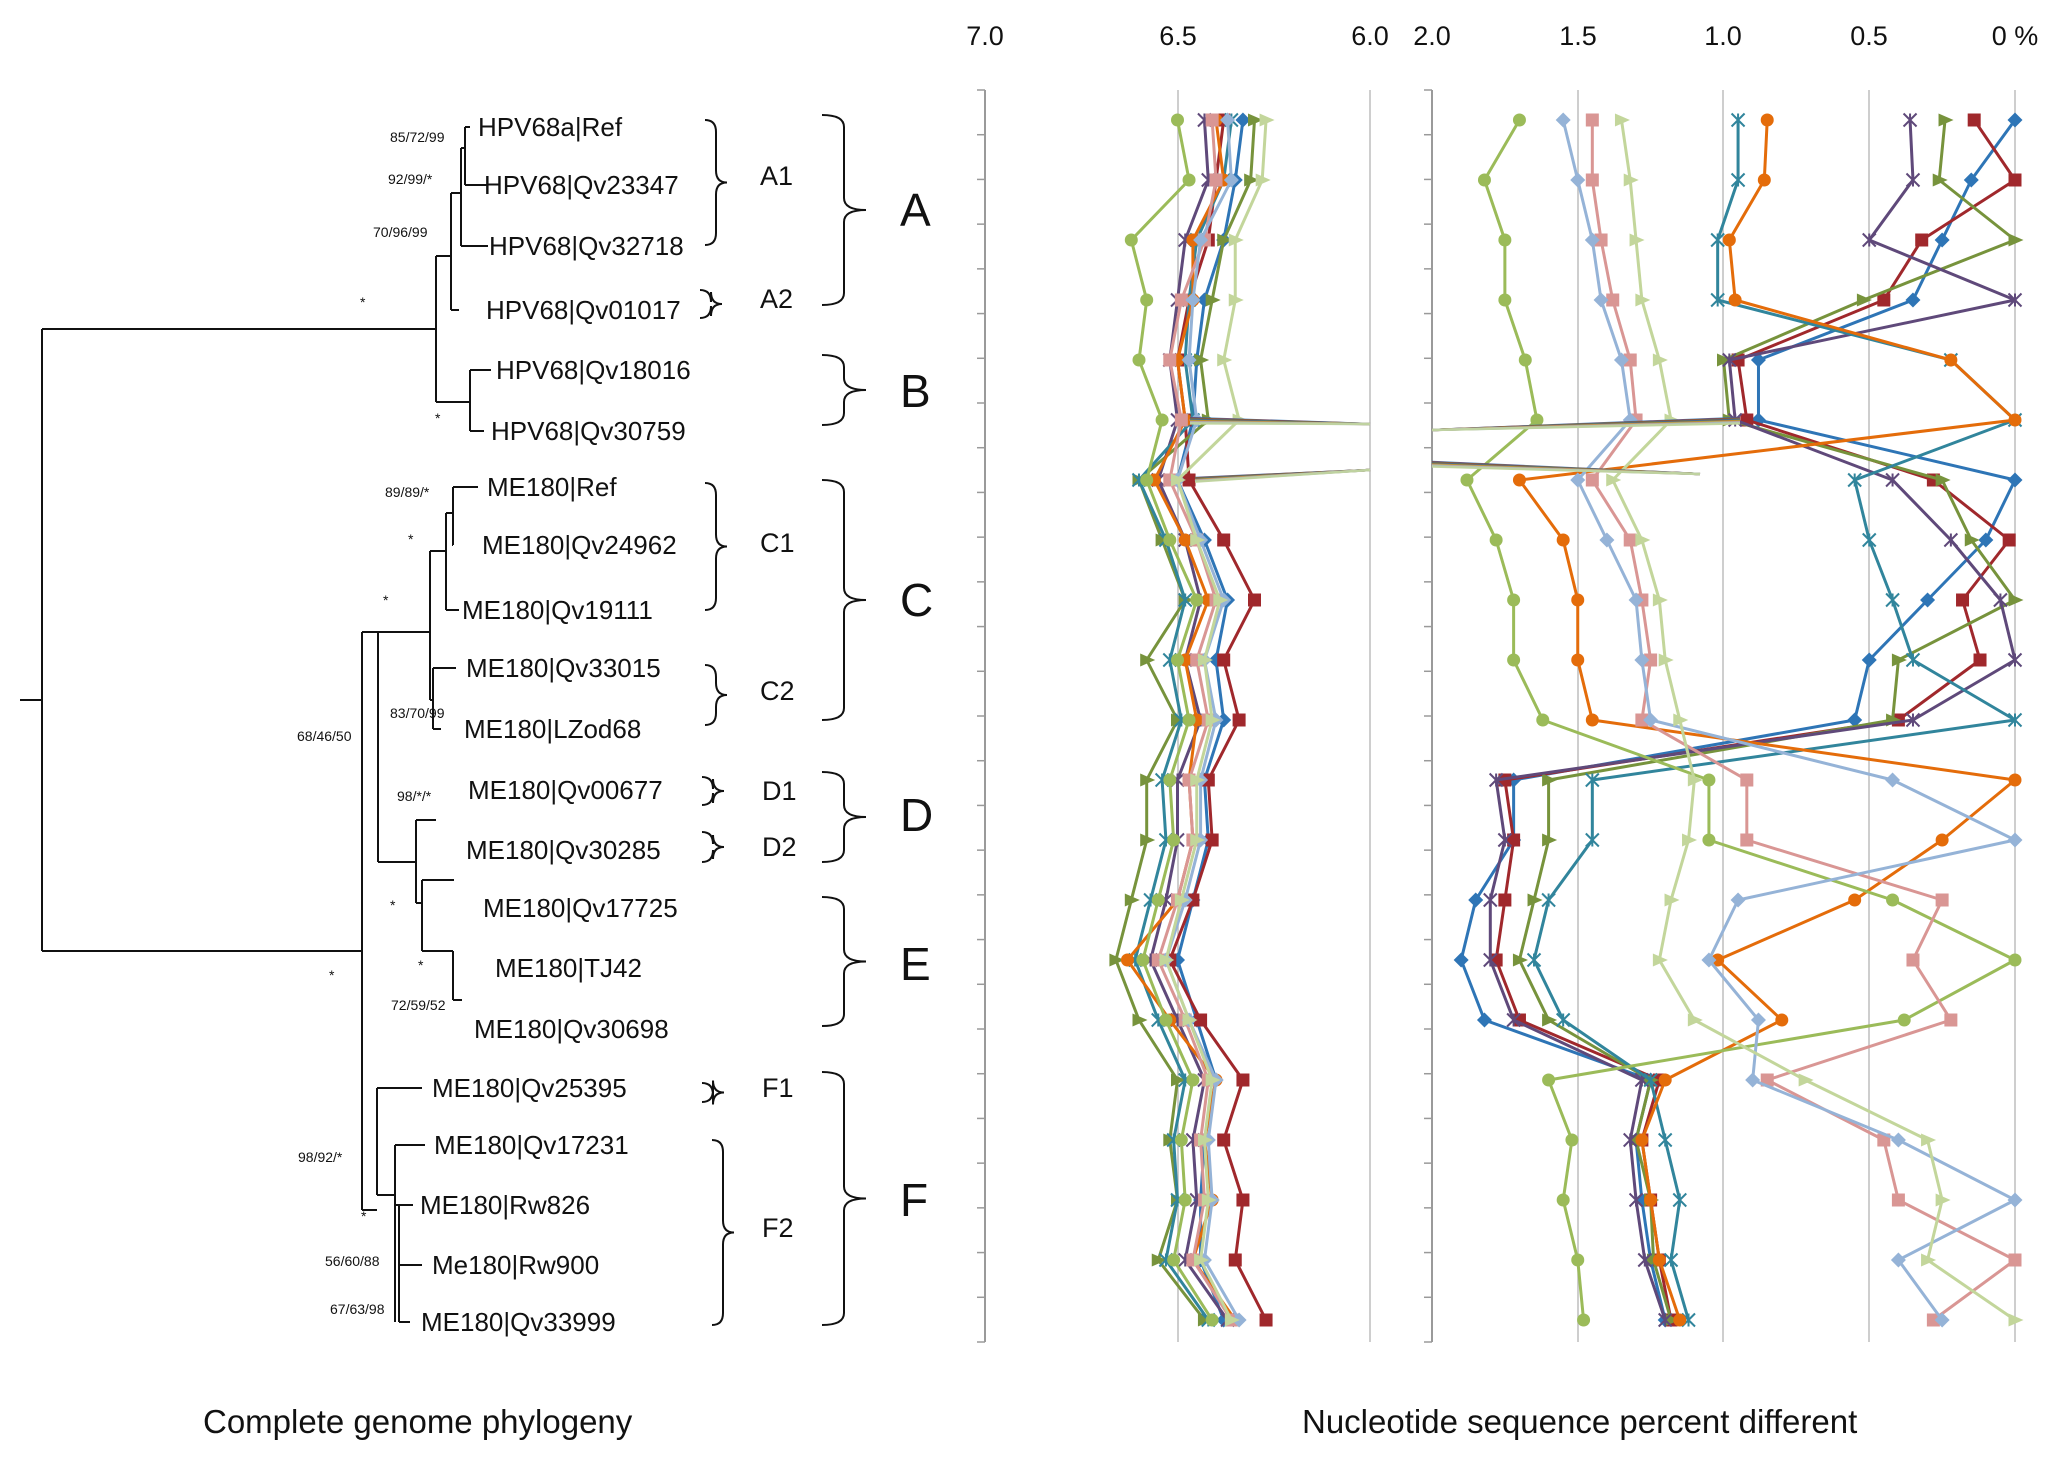 The height and width of the screenshot is (1459, 2049). What do you see at coordinates (552, 729) in the screenshot?
I see `taxon-label: ME180|LZod68` at bounding box center [552, 729].